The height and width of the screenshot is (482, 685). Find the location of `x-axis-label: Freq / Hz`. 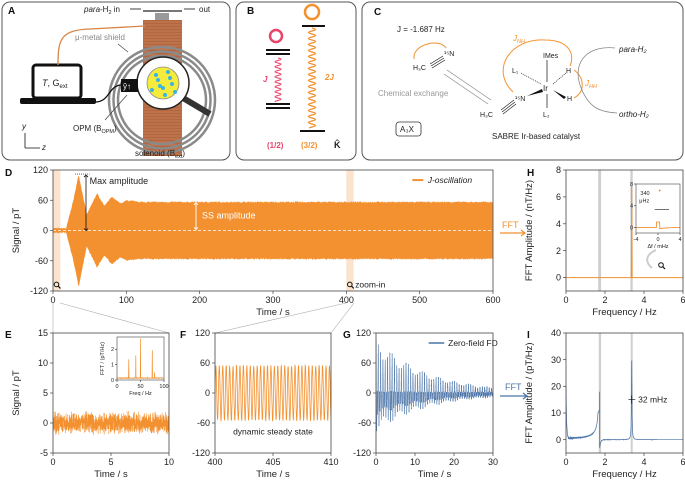

x-axis-label: Freq / Hz is located at coordinates (140, 394).